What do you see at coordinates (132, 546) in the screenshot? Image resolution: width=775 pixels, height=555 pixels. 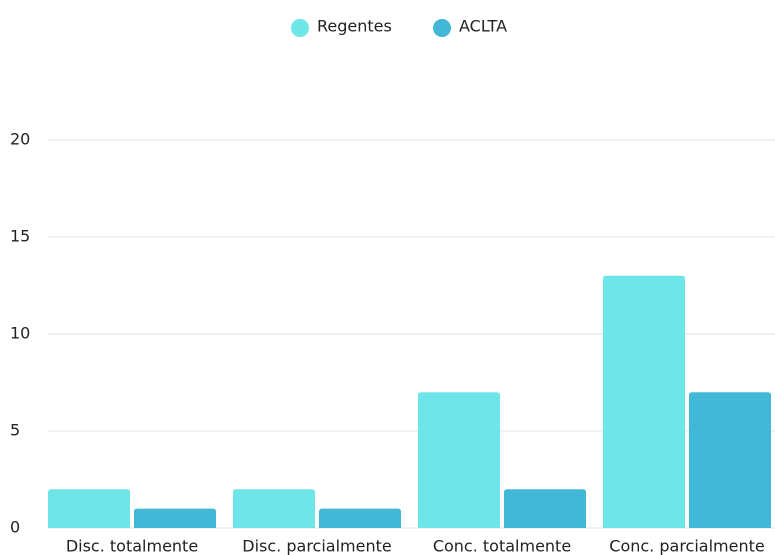 I see `x-tick-label: Disc. totalmente` at bounding box center [132, 546].